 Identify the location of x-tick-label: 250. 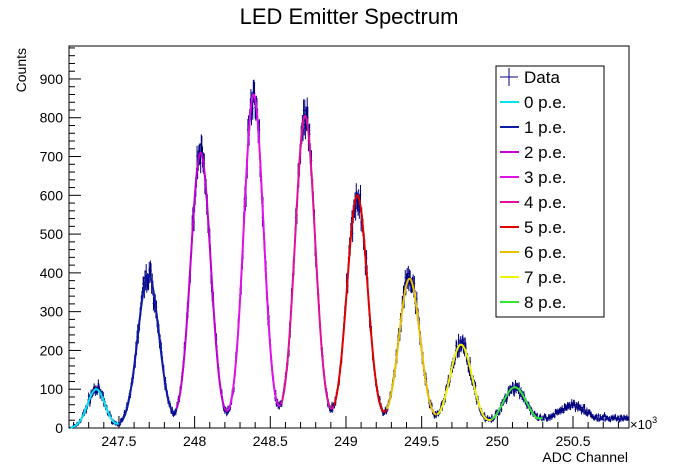
(498, 441).